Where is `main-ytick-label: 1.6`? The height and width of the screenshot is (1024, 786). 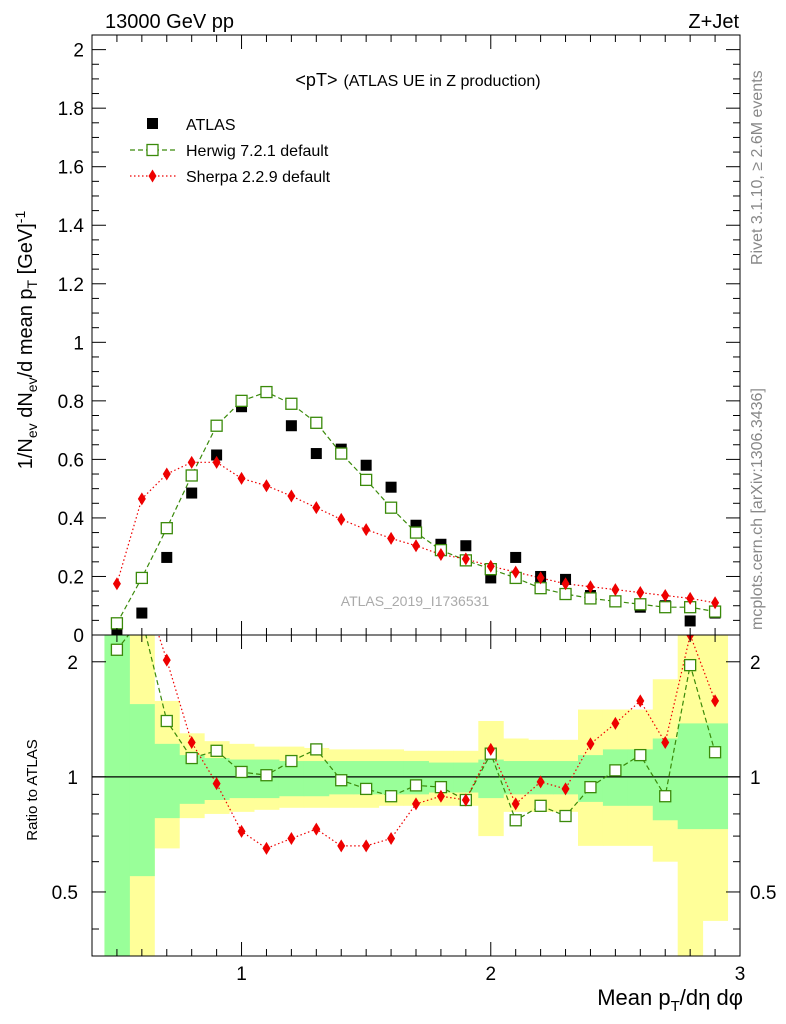 main-ytick-label: 1.6 is located at coordinates (71, 168).